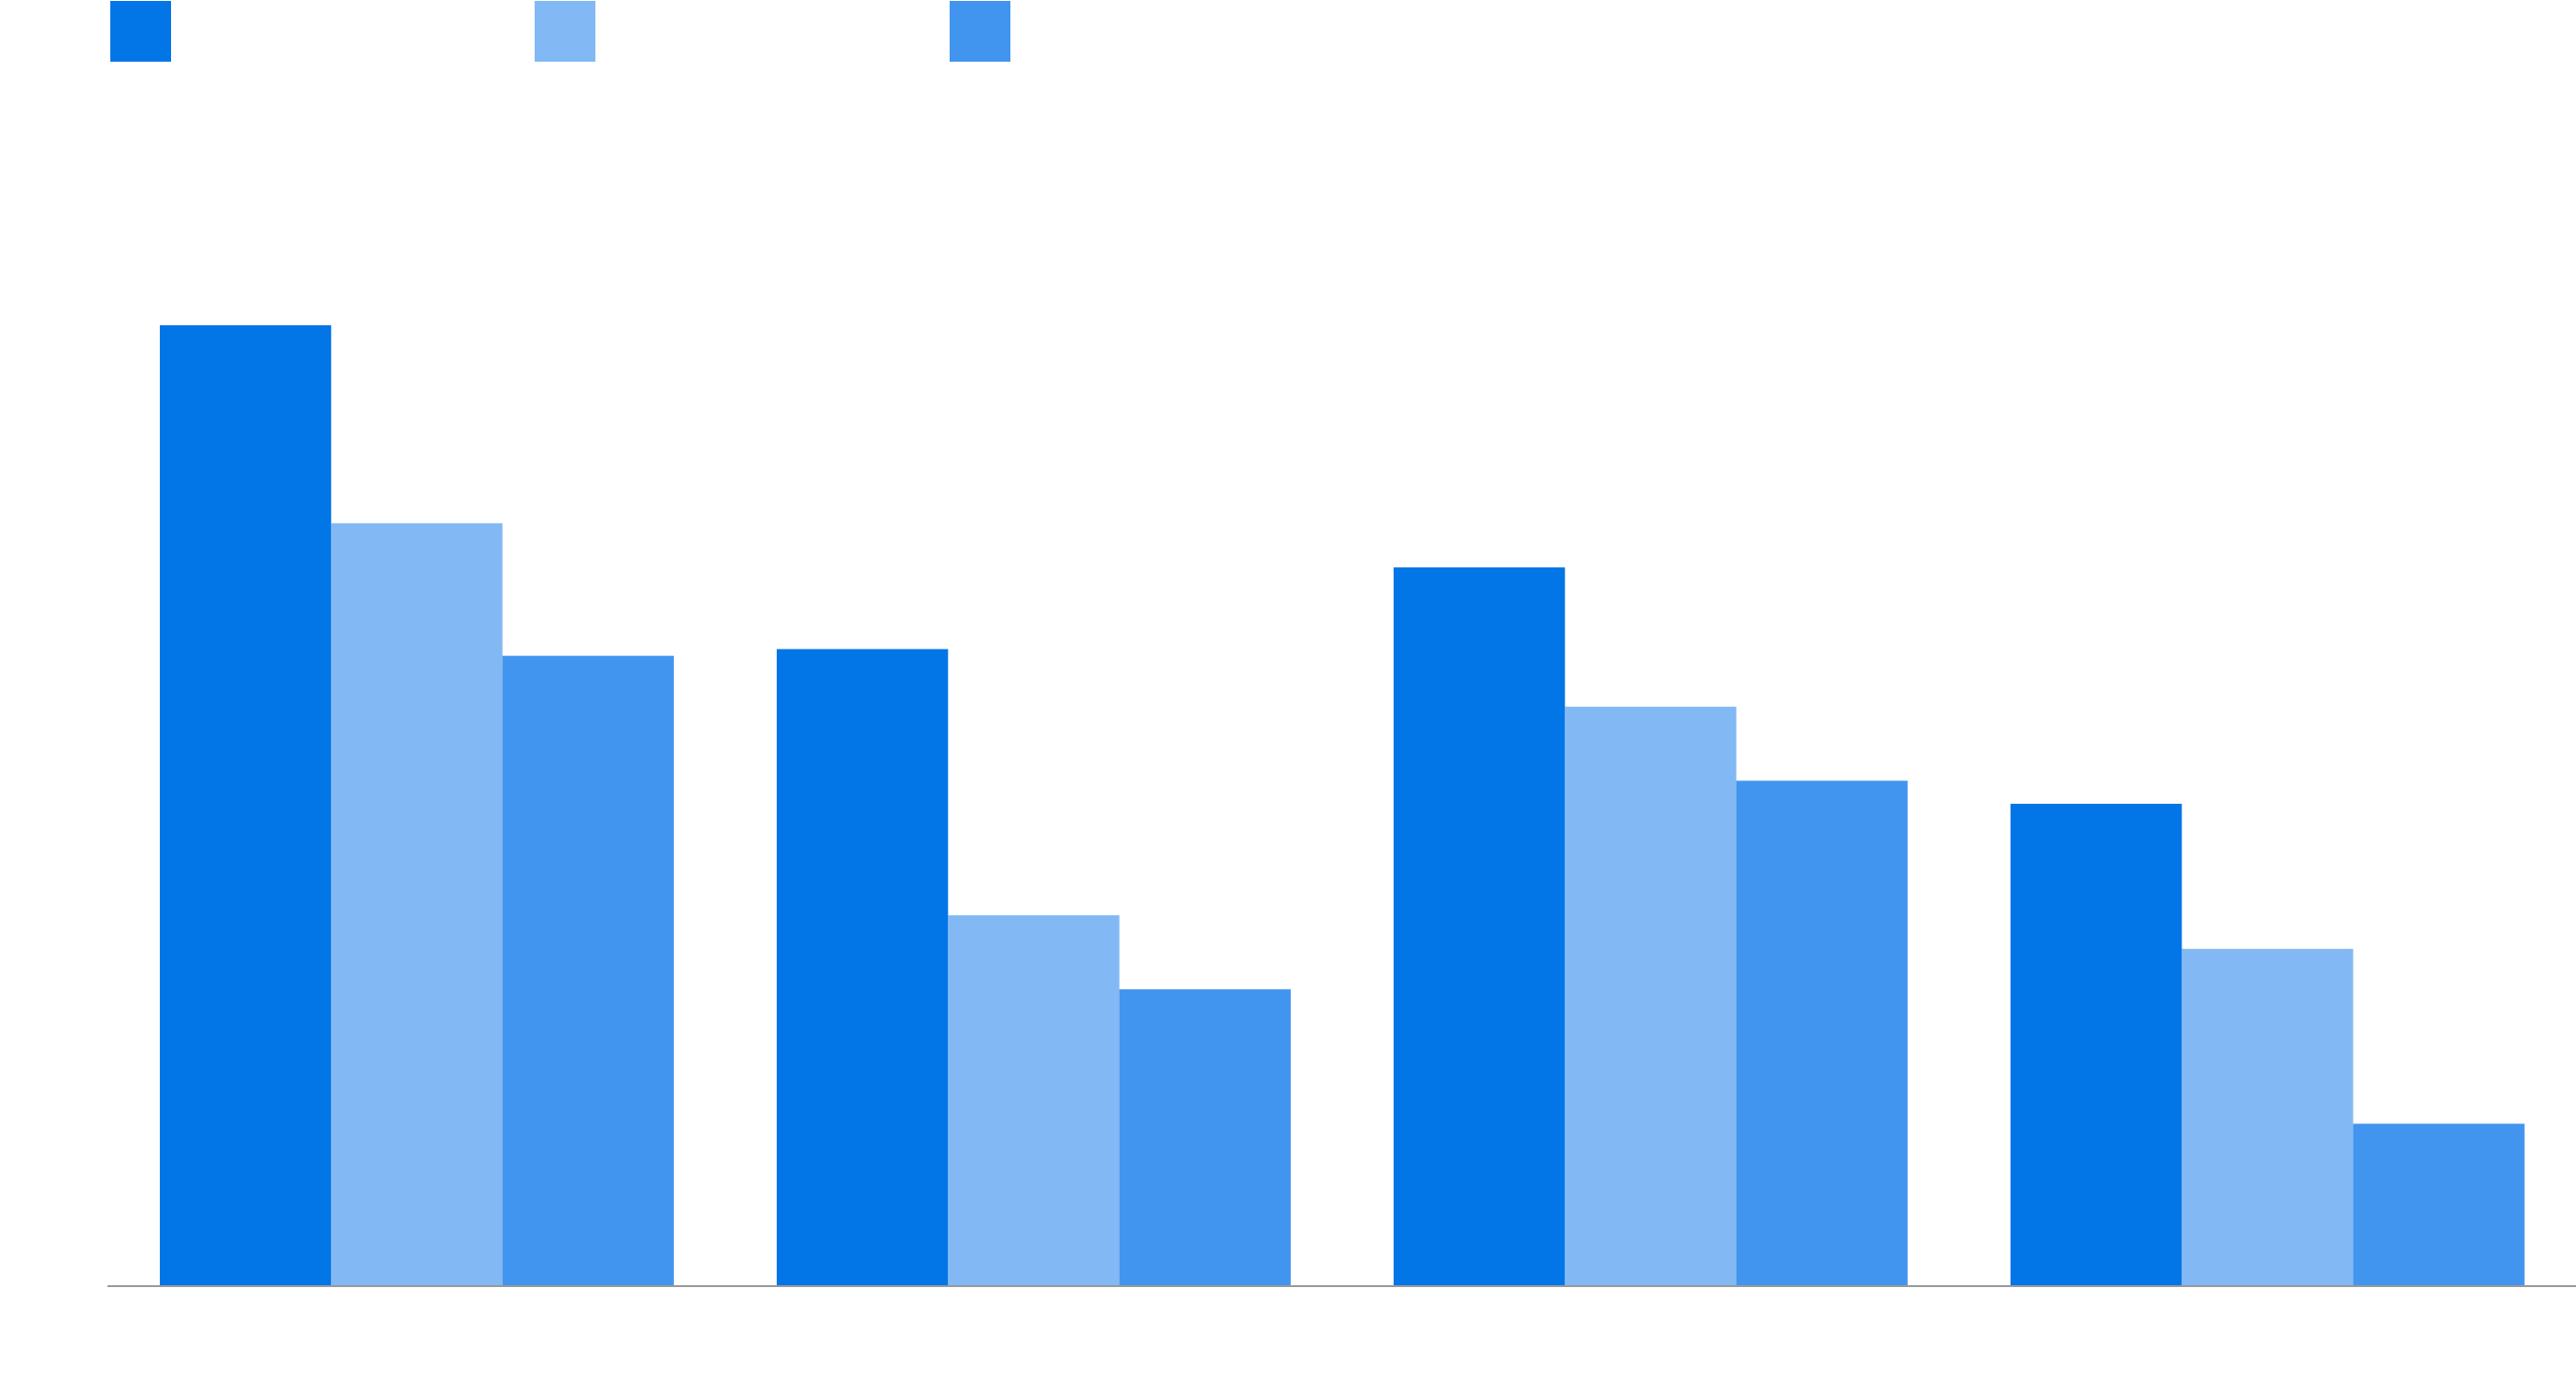  I want to click on bar-group2-series2, so click(1034, 1100).